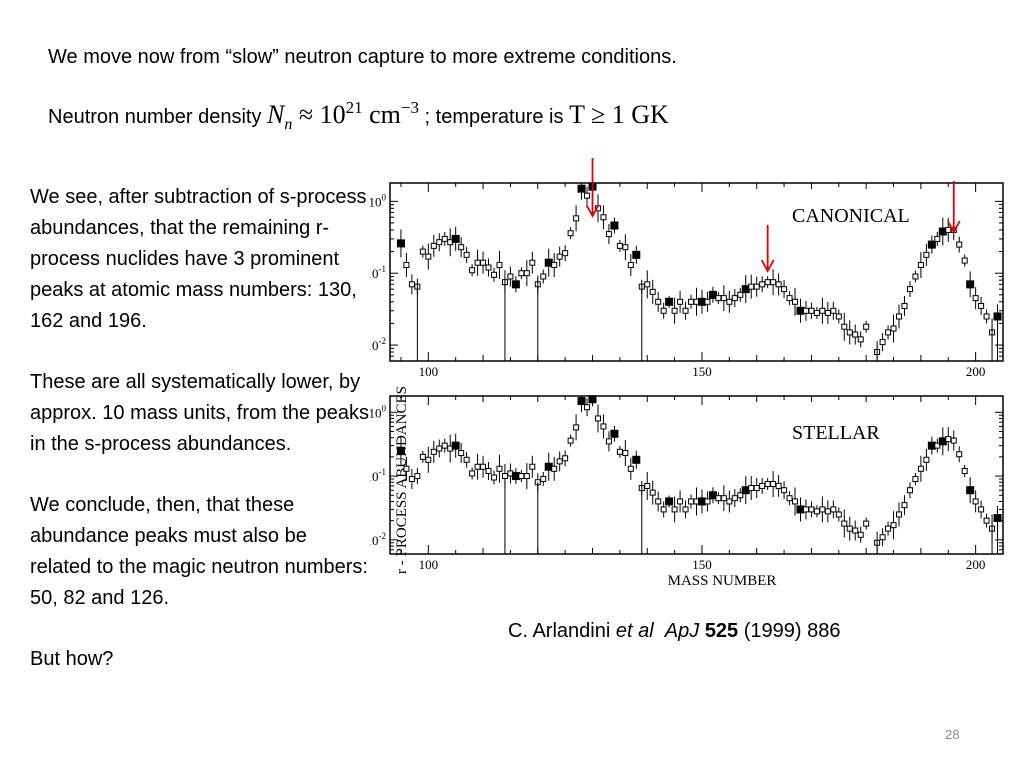  What do you see at coordinates (722, 581) in the screenshot?
I see `x-axis-label: MASS NUMBER` at bounding box center [722, 581].